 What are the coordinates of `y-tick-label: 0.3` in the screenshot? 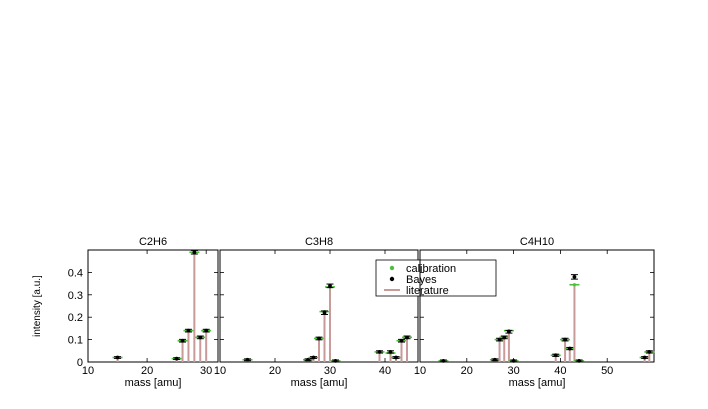 It's located at (75, 296).